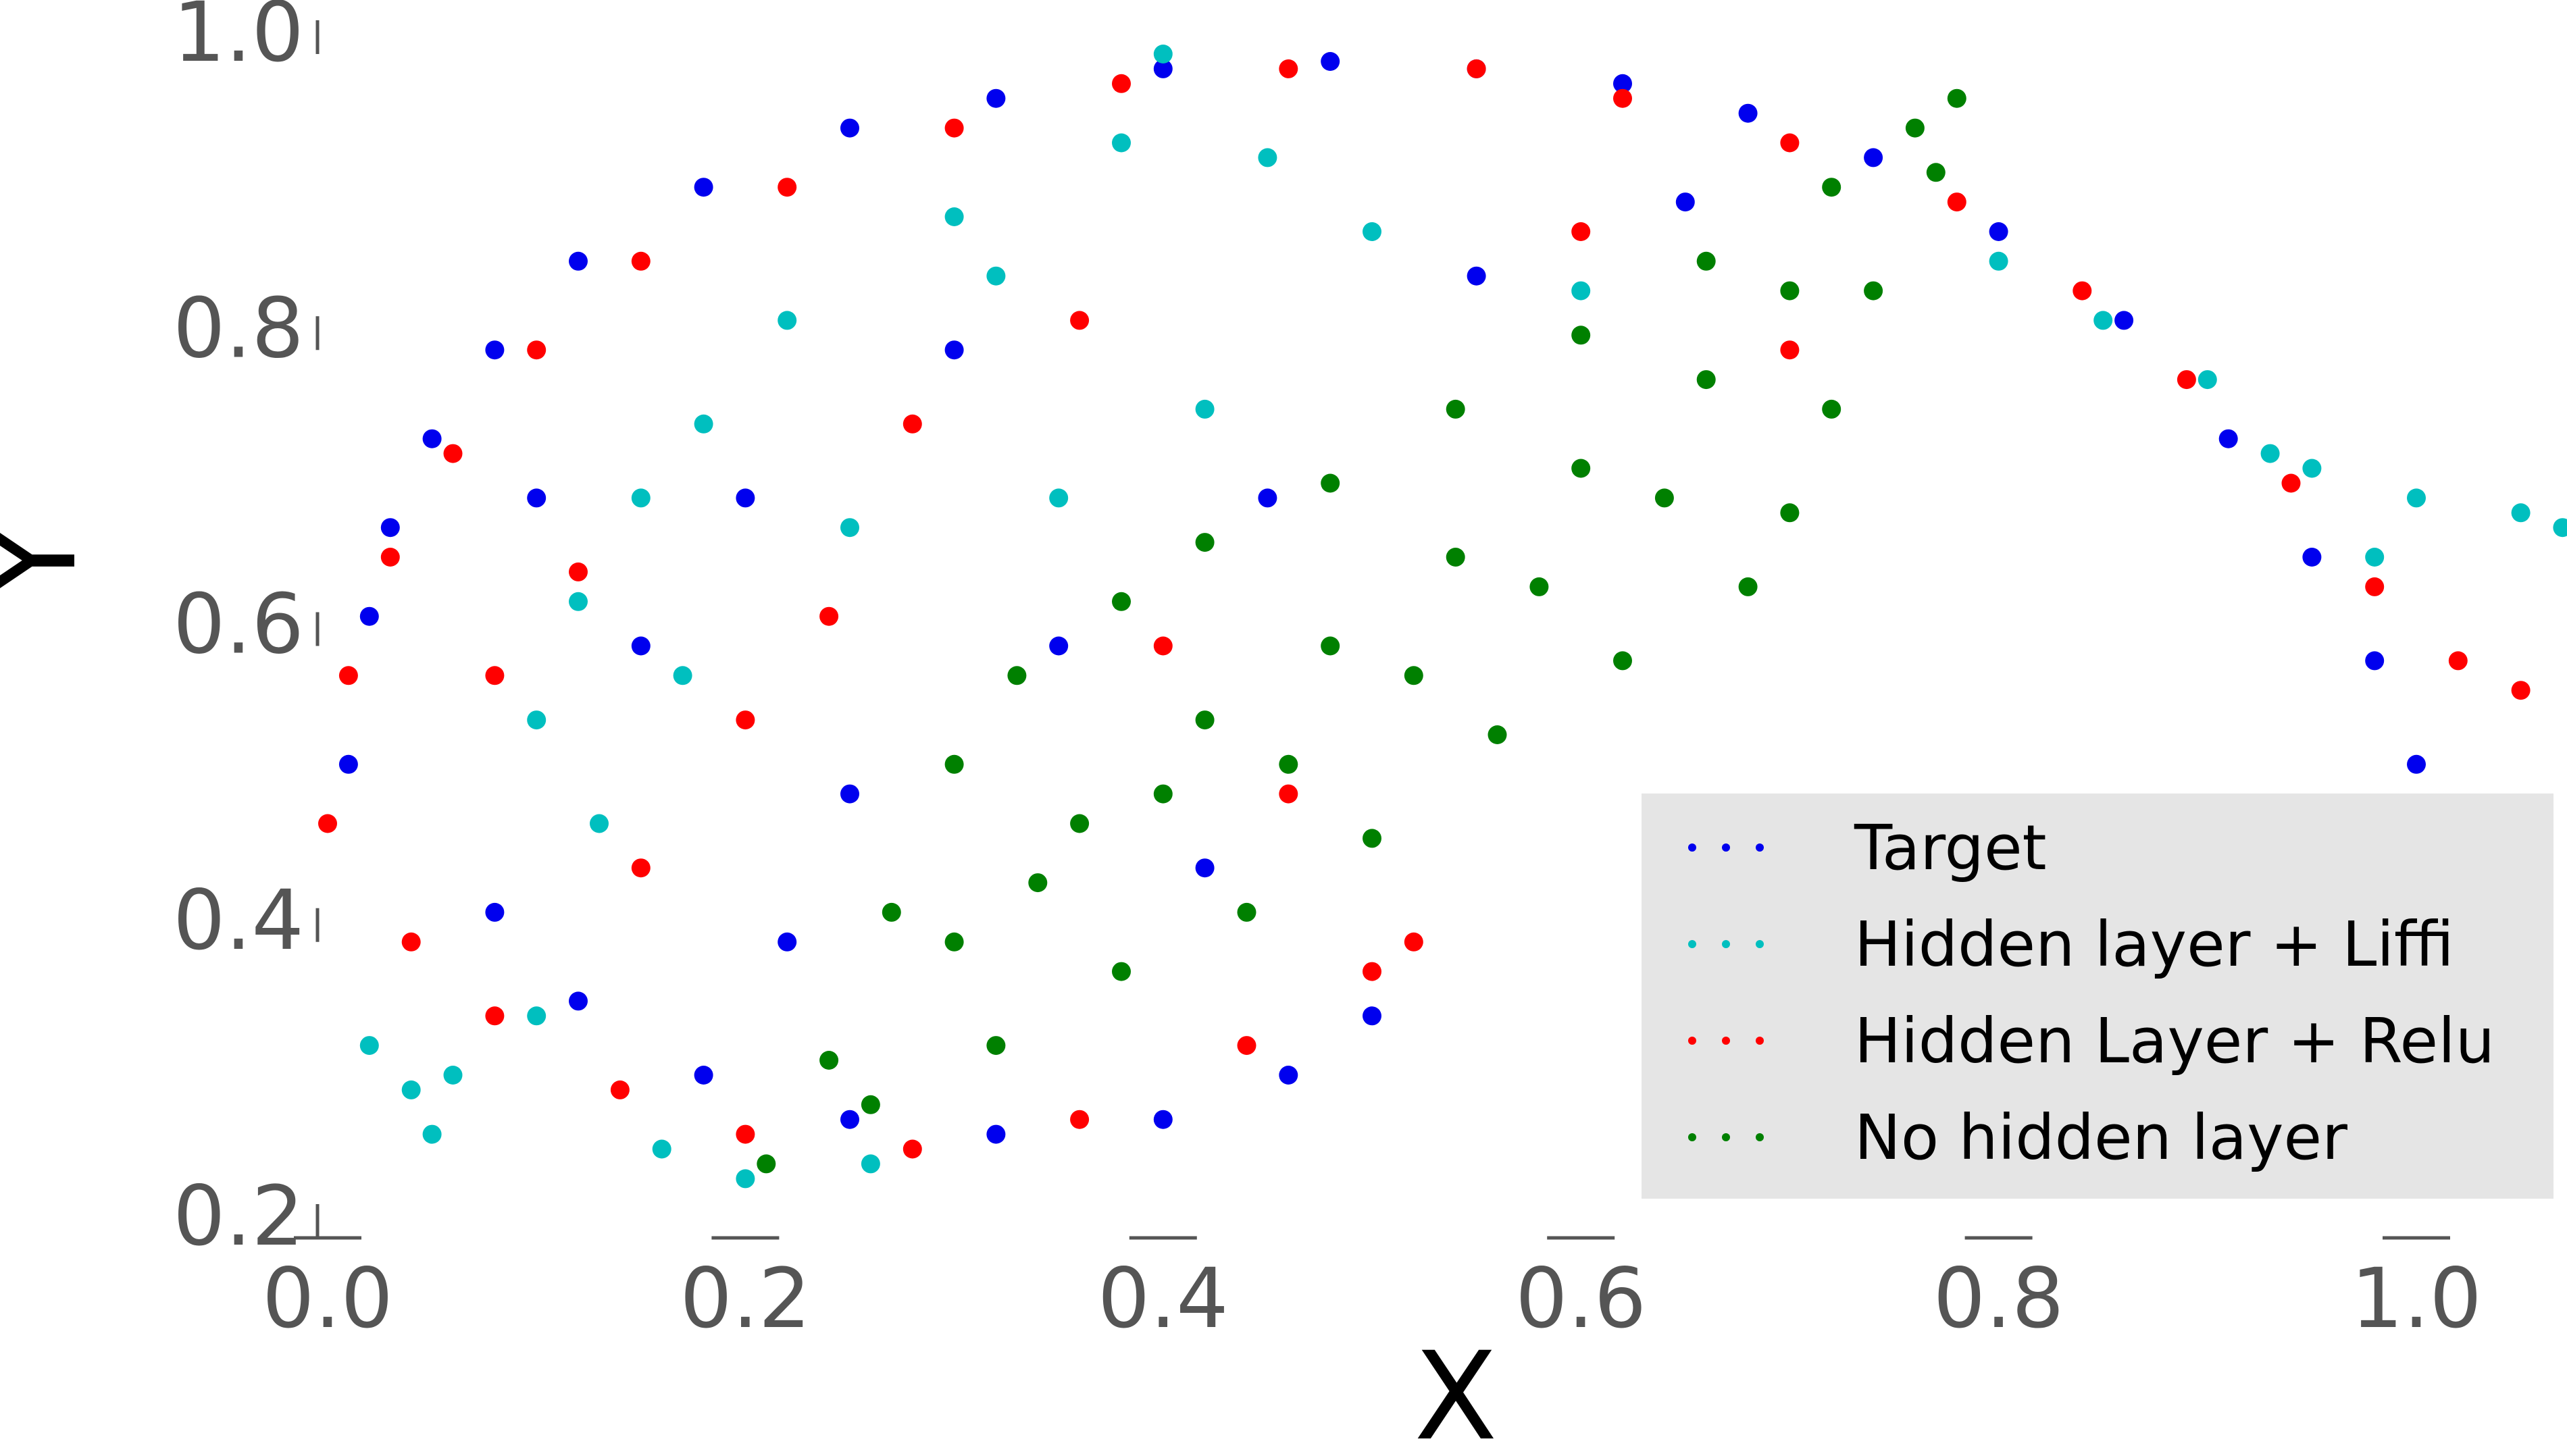 This screenshot has height=1456, width=2567. I want to click on legend-label: Target, so click(1950, 848).